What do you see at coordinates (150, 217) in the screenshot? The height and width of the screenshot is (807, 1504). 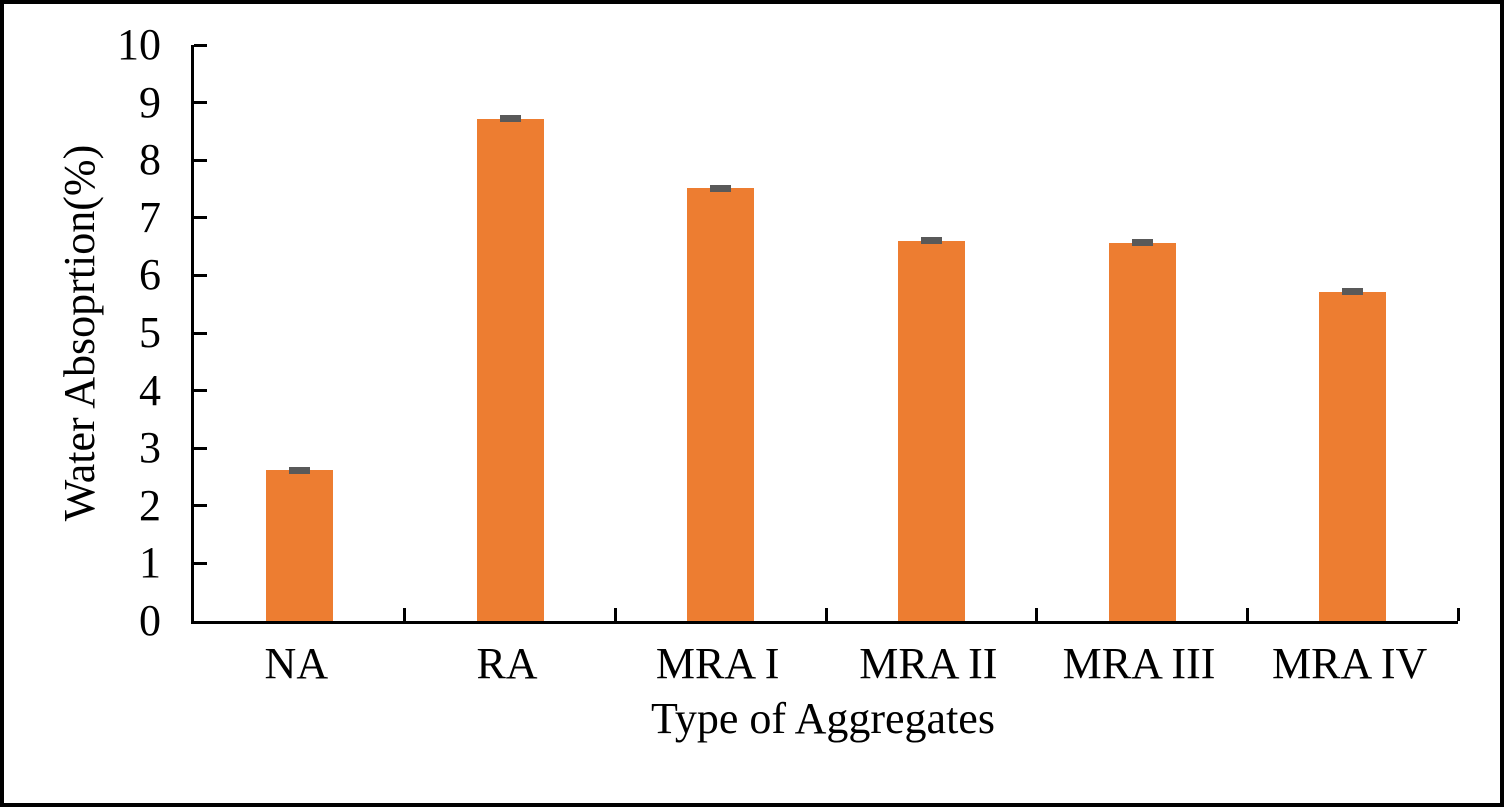 I see `y-tick-label: 7` at bounding box center [150, 217].